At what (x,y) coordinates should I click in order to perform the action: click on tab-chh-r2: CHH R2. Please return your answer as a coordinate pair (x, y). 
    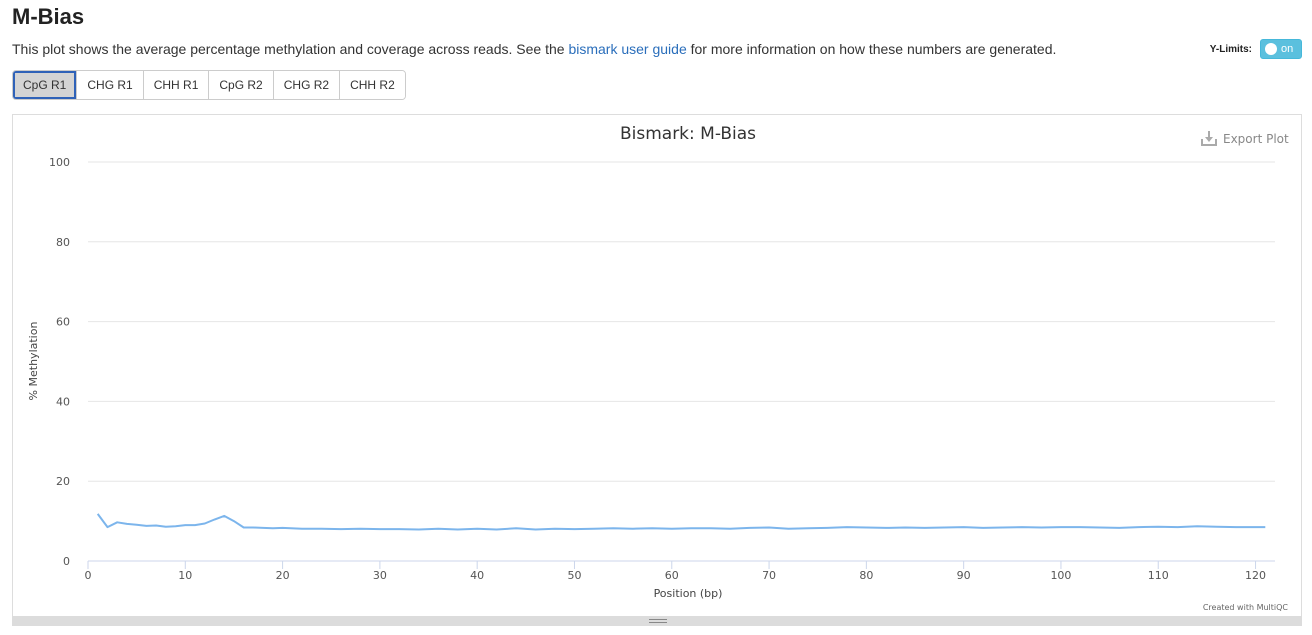
    Looking at the image, I should click on (372, 85).